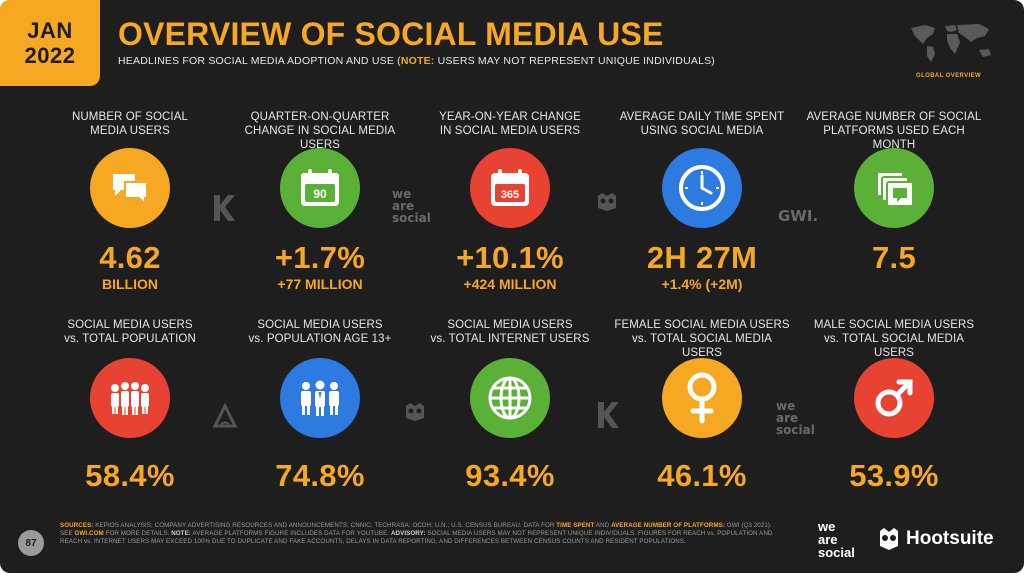 The image size is (1024, 573). Describe the element at coordinates (702, 257) in the screenshot. I see `stat-value: 2H 27M` at that location.